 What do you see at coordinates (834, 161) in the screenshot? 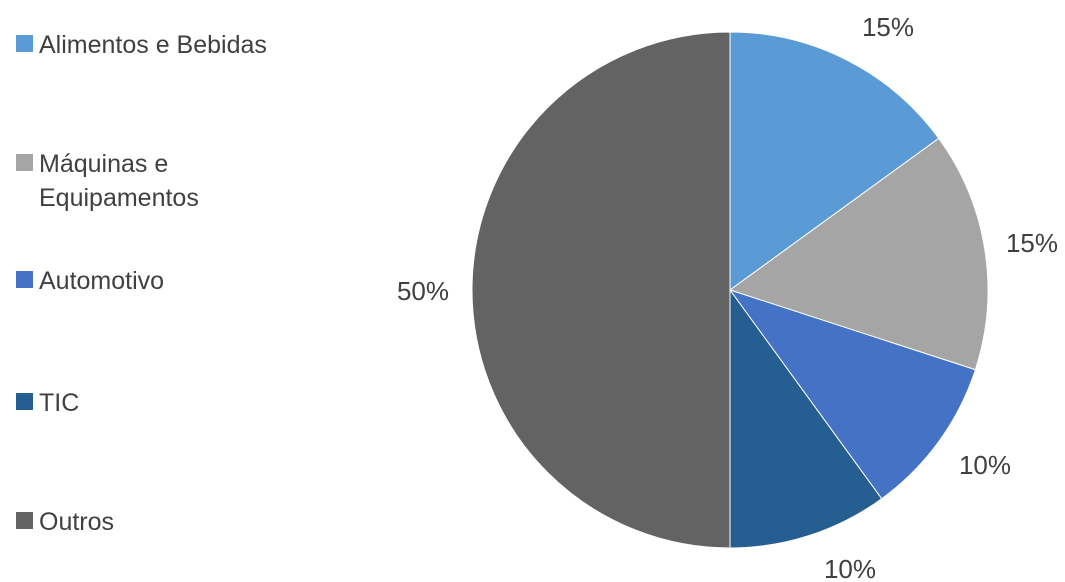
I see `pie-slice-alimentos-e-bebidas` at bounding box center [834, 161].